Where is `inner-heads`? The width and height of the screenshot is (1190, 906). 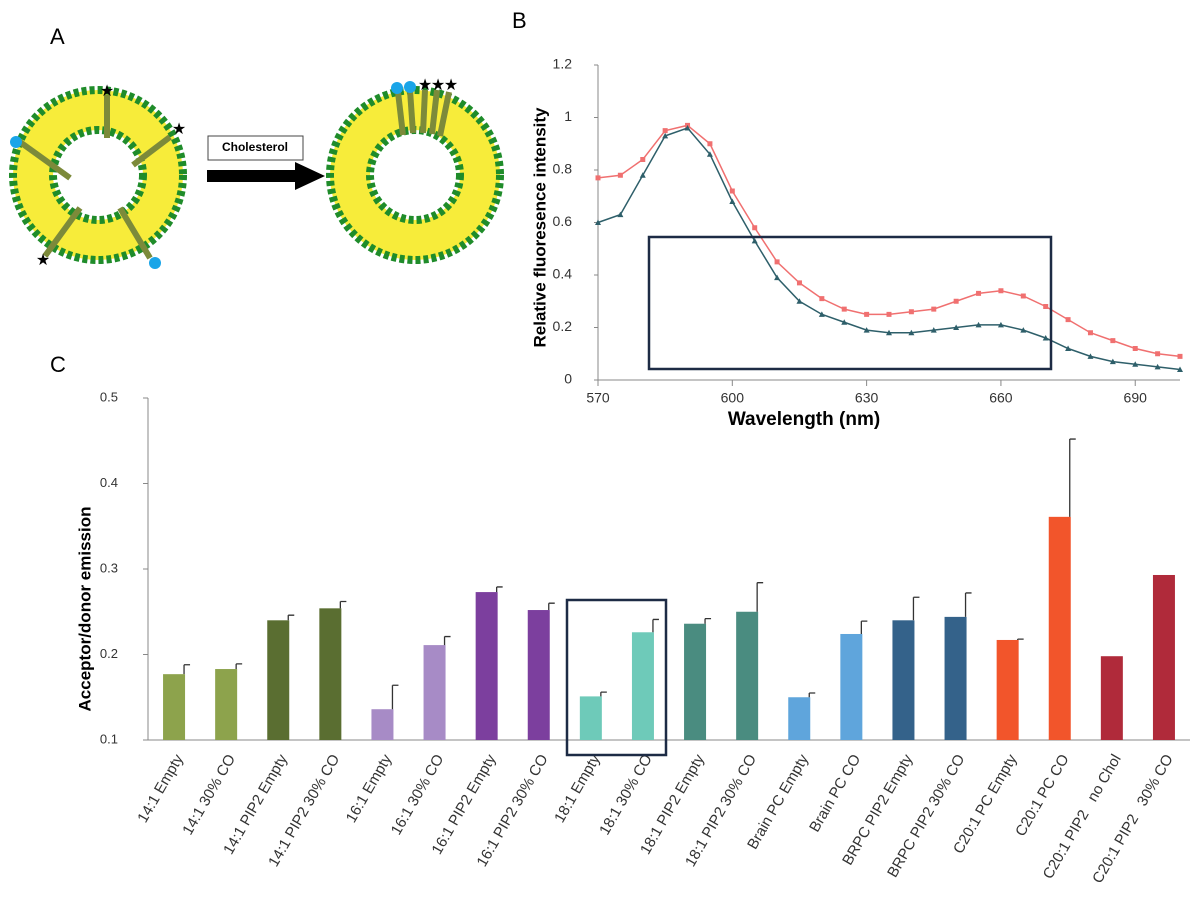 inner-heads is located at coordinates (415, 175).